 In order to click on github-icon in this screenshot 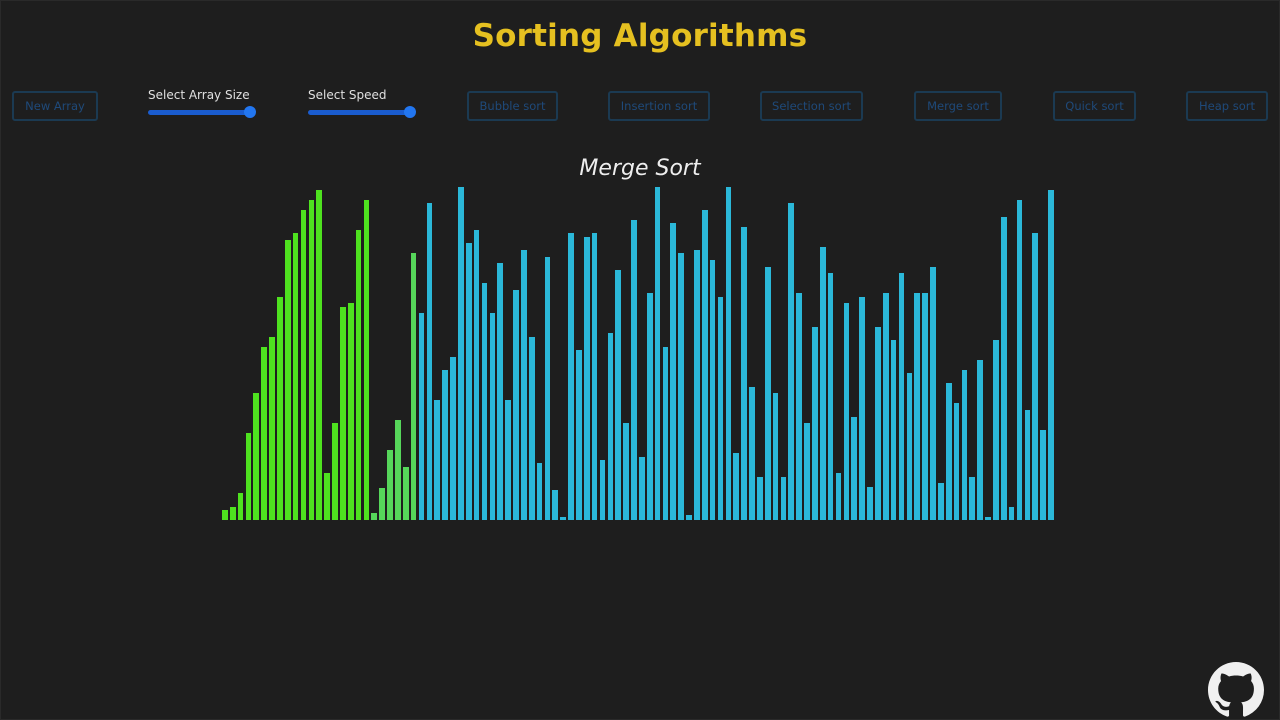, I will do `click(1236, 690)`.